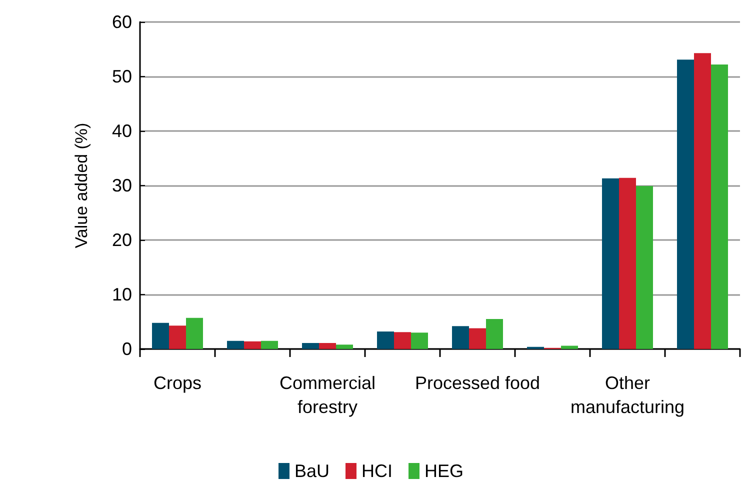 This screenshot has width=742, height=489. Describe the element at coordinates (377, 471) in the screenshot. I see `legend-label: HCI` at that location.